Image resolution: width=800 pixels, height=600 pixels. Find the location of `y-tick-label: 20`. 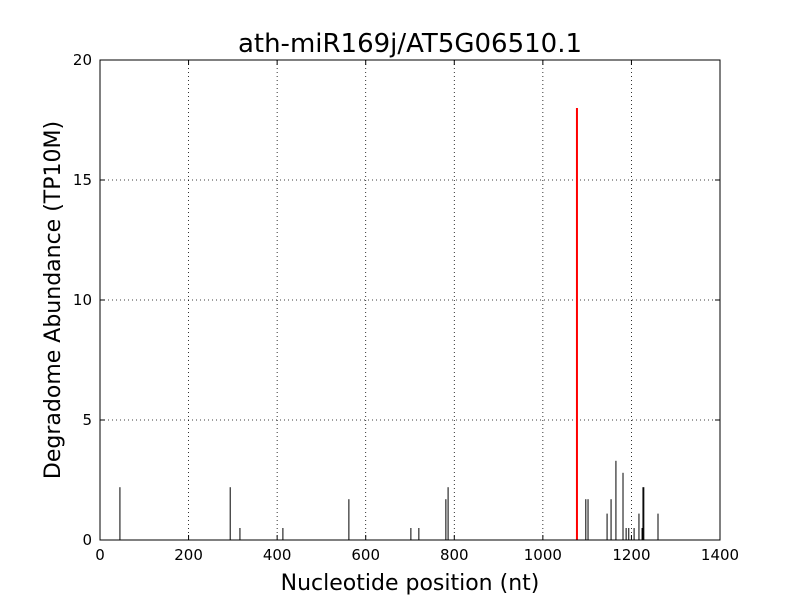

y-tick-label: 20 is located at coordinates (82, 60).